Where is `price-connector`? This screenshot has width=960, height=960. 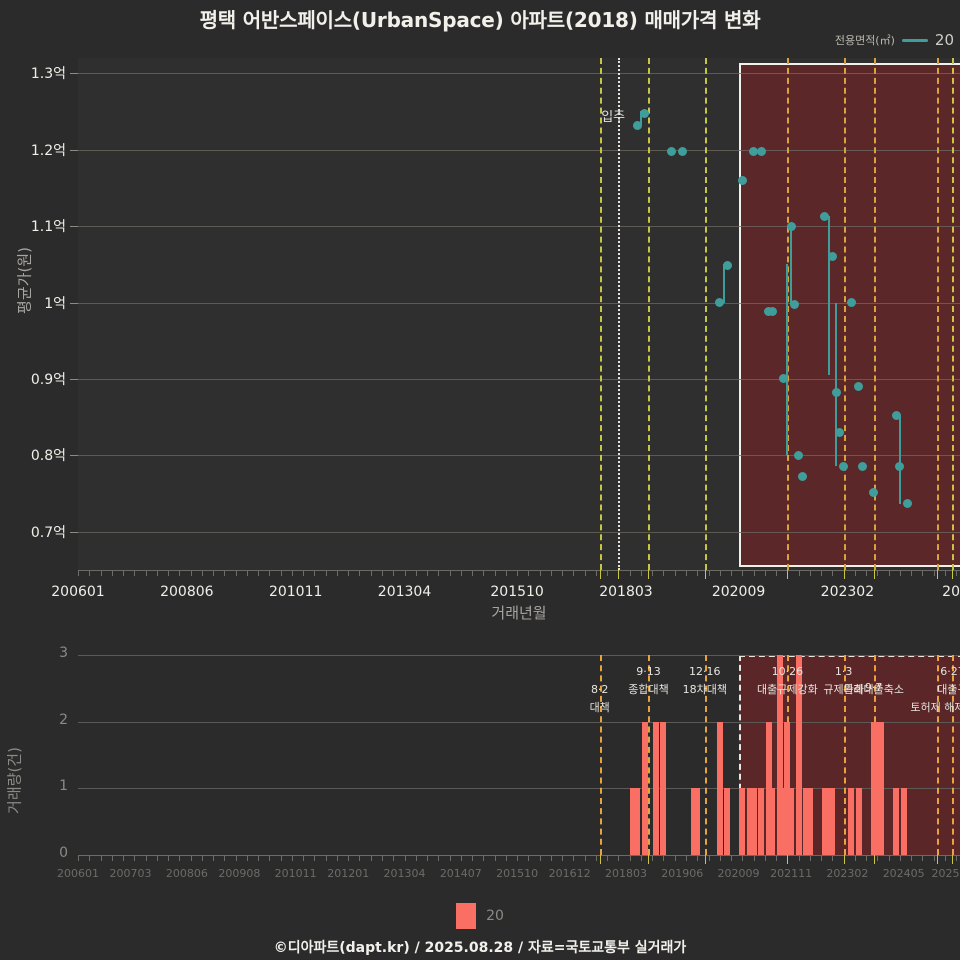 price-connector is located at coordinates (899, 459).